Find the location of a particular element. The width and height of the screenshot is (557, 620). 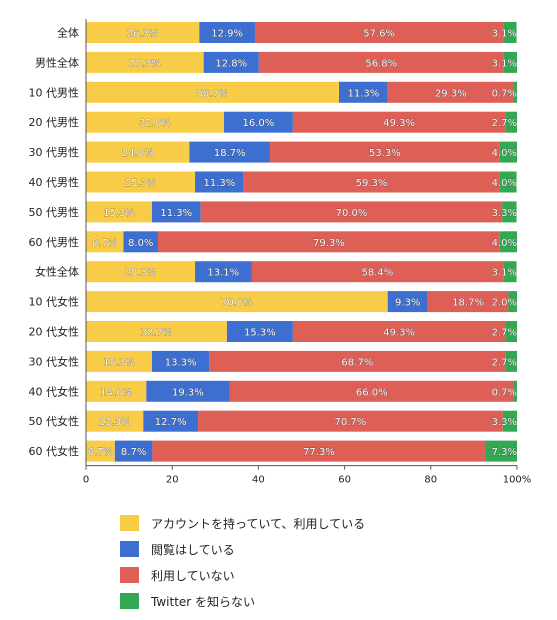

data-label: 66.0% is located at coordinates (372, 392).